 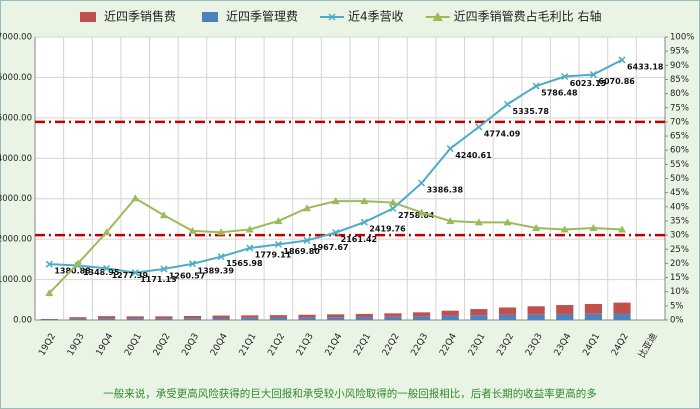 I want to click on data-label: 2419.76, so click(x=387, y=229).